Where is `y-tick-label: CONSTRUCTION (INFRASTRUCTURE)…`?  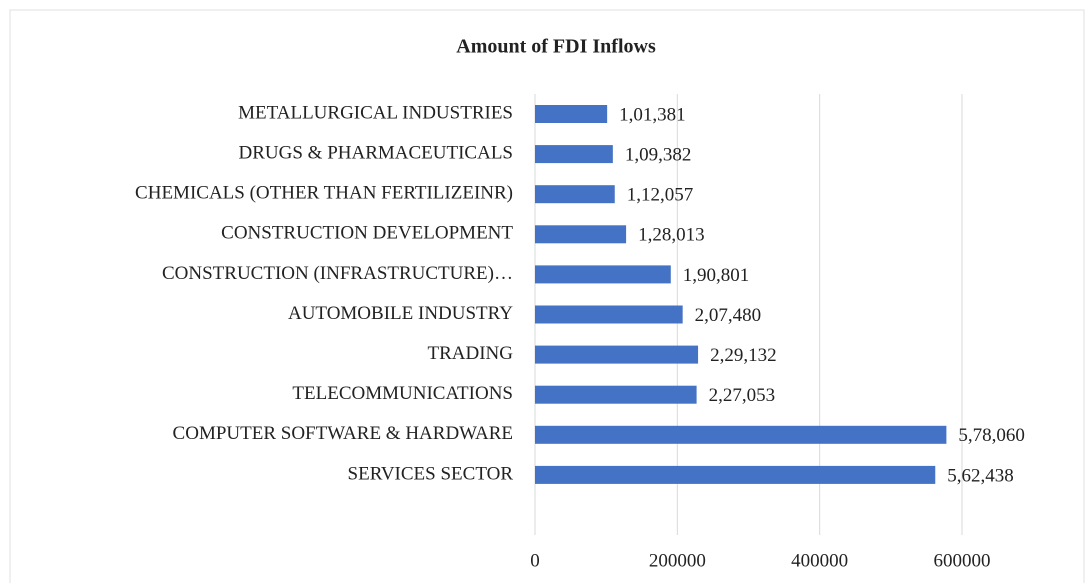 y-tick-label: CONSTRUCTION (INFRASTRUCTURE)… is located at coordinates (337, 273).